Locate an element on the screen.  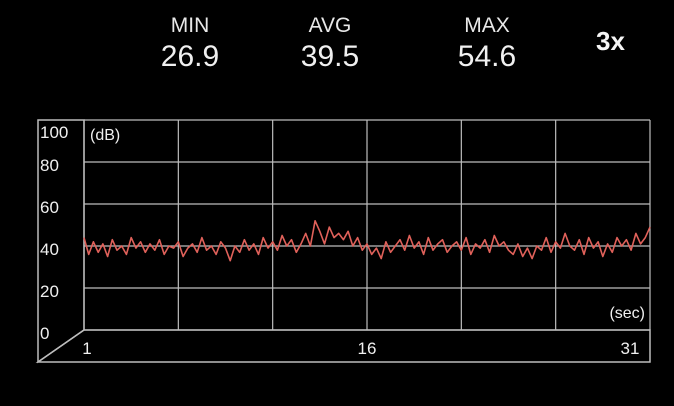
y-tick-label: 20 is located at coordinates (49, 291).